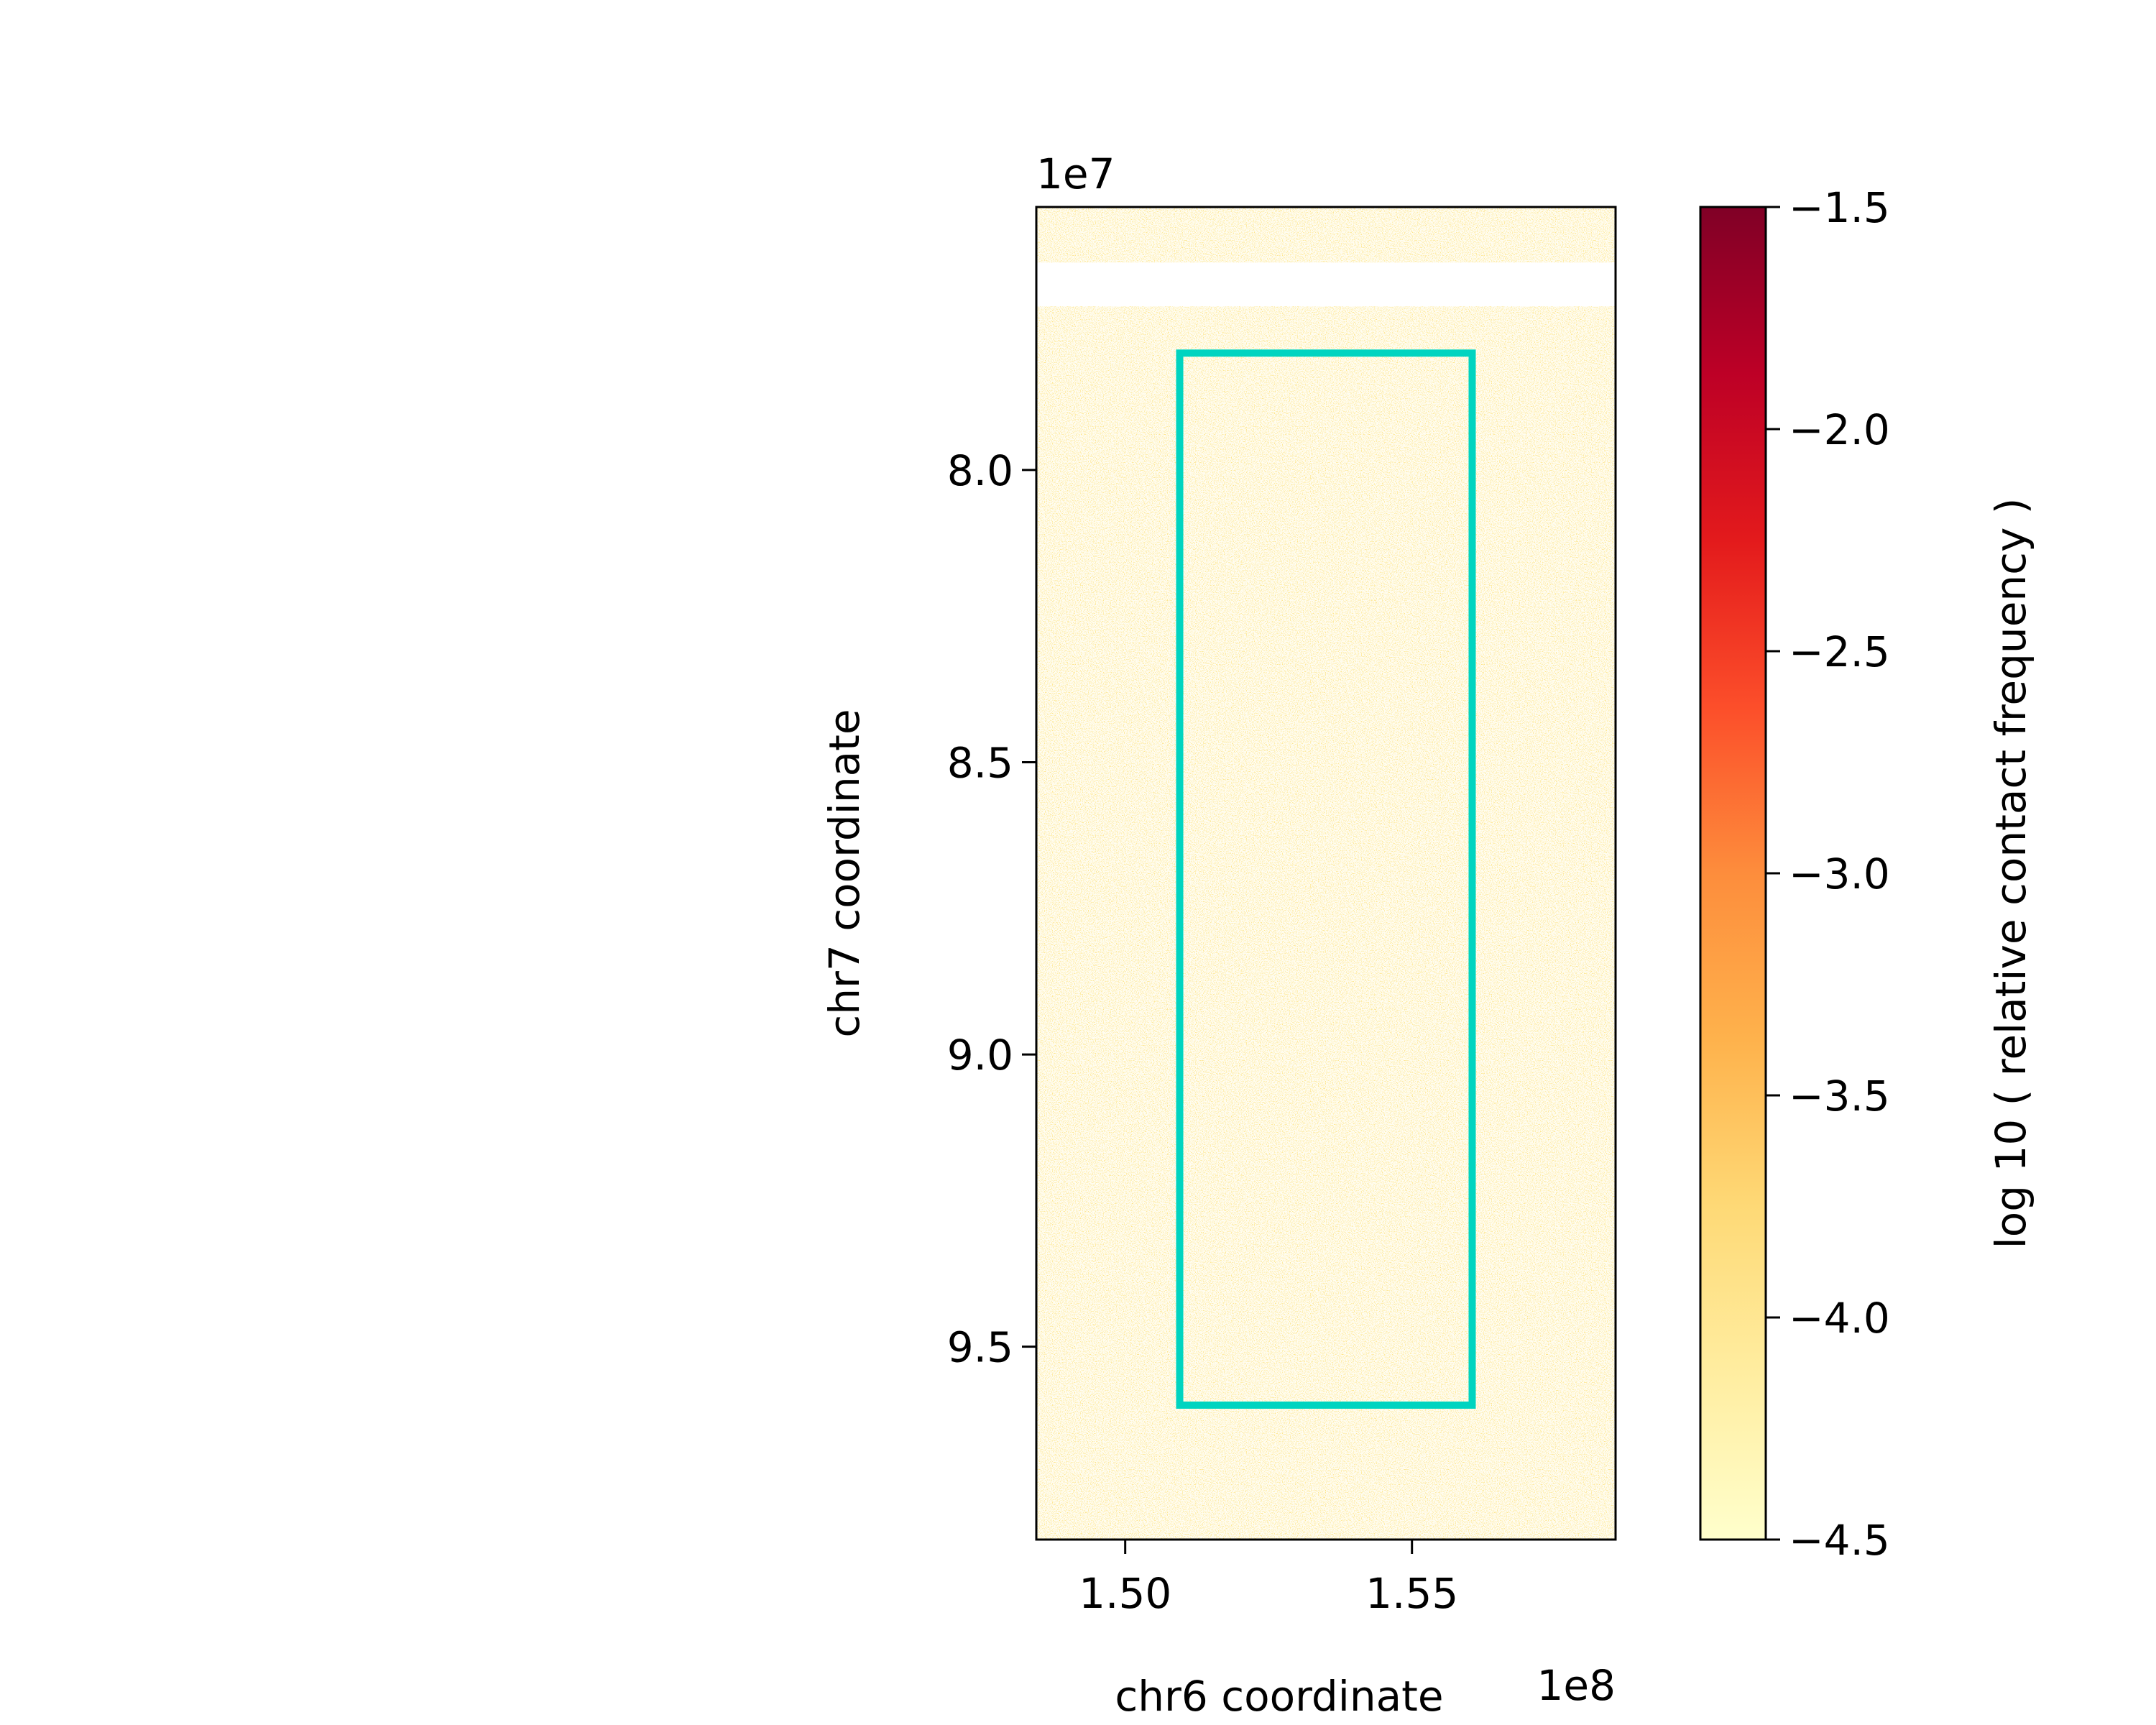 This screenshot has width=2156, height=1725. Describe the element at coordinates (1839, 207) in the screenshot. I see `colorbar-tick-label: −1.5` at that location.